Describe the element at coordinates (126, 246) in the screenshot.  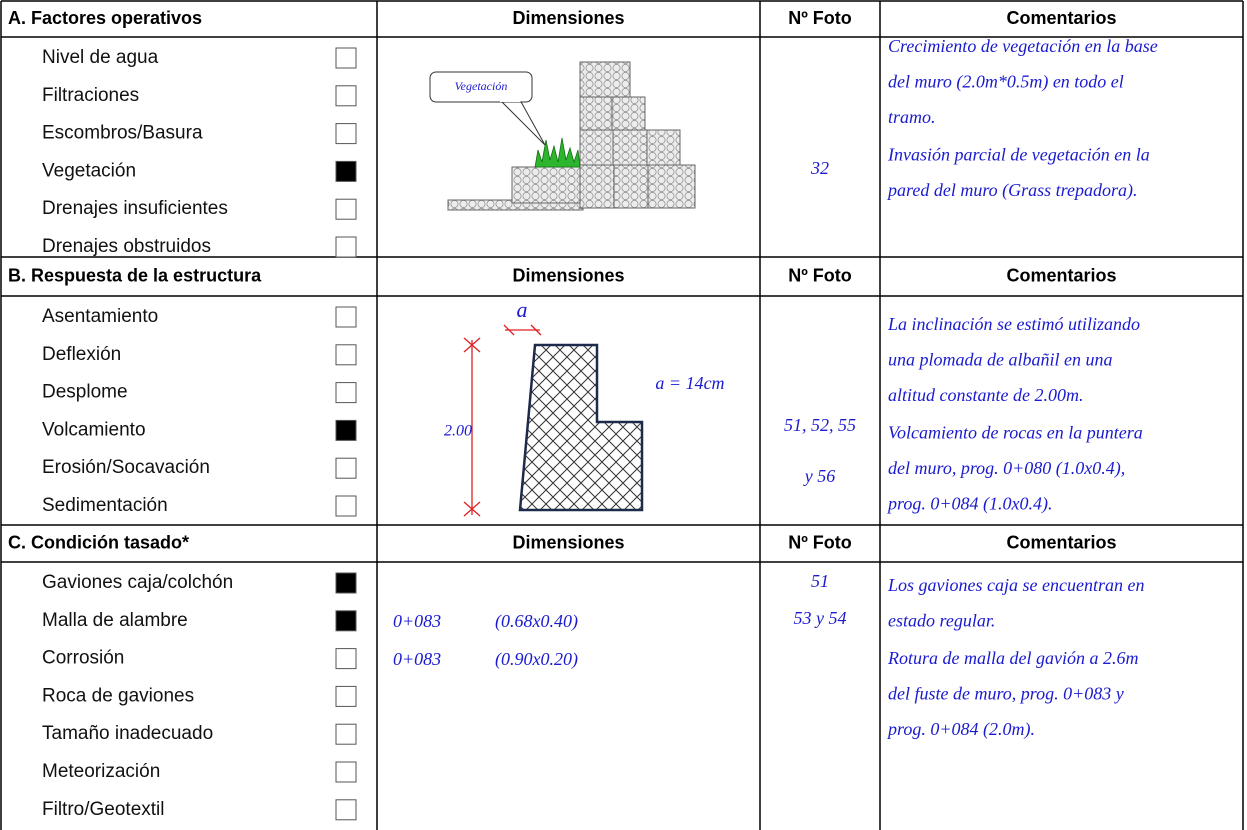
I see `item-label: Drenajes obstruidos` at that location.